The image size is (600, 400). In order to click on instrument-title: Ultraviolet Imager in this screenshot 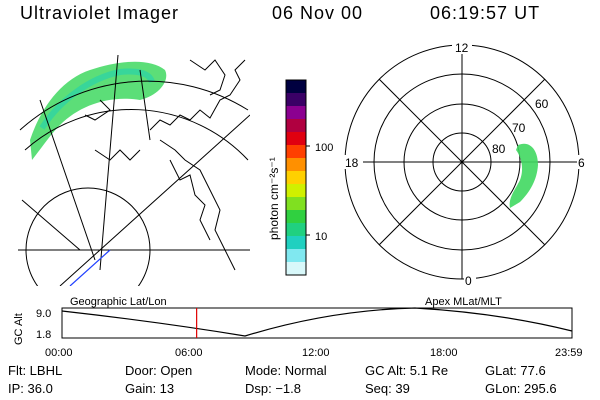, I will do `click(100, 13)`.